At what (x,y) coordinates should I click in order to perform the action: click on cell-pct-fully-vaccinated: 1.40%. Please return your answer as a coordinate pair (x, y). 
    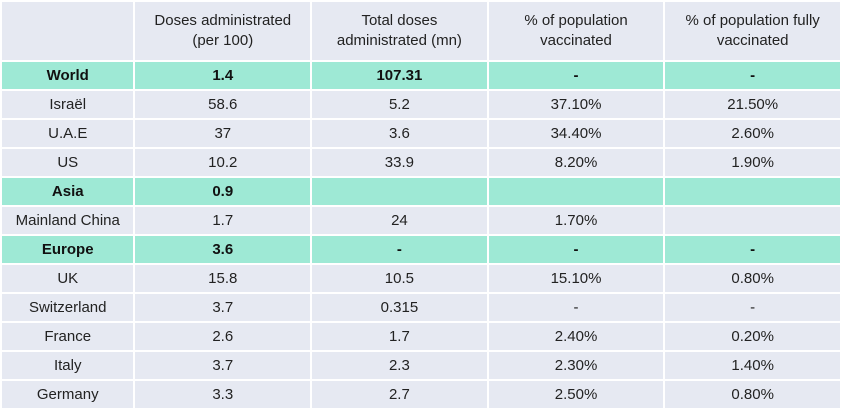
    Looking at the image, I should click on (752, 365).